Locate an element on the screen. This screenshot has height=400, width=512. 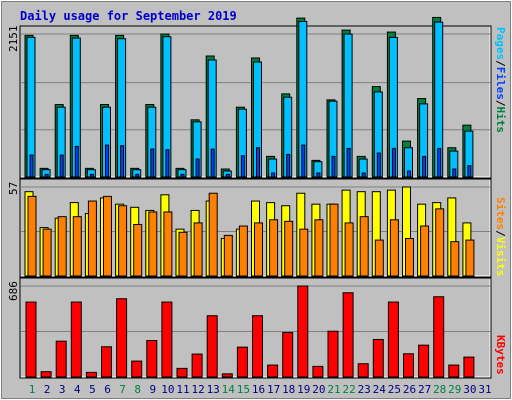
day-label: 5 is located at coordinates (92, 389).